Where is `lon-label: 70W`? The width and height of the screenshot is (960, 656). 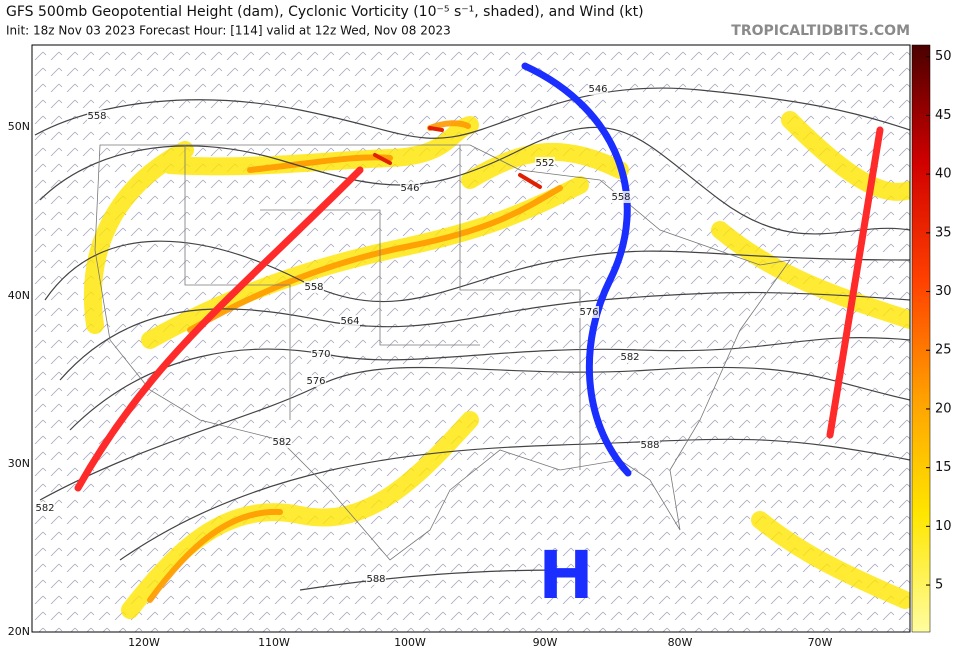 lon-label: 70W is located at coordinates (820, 642).